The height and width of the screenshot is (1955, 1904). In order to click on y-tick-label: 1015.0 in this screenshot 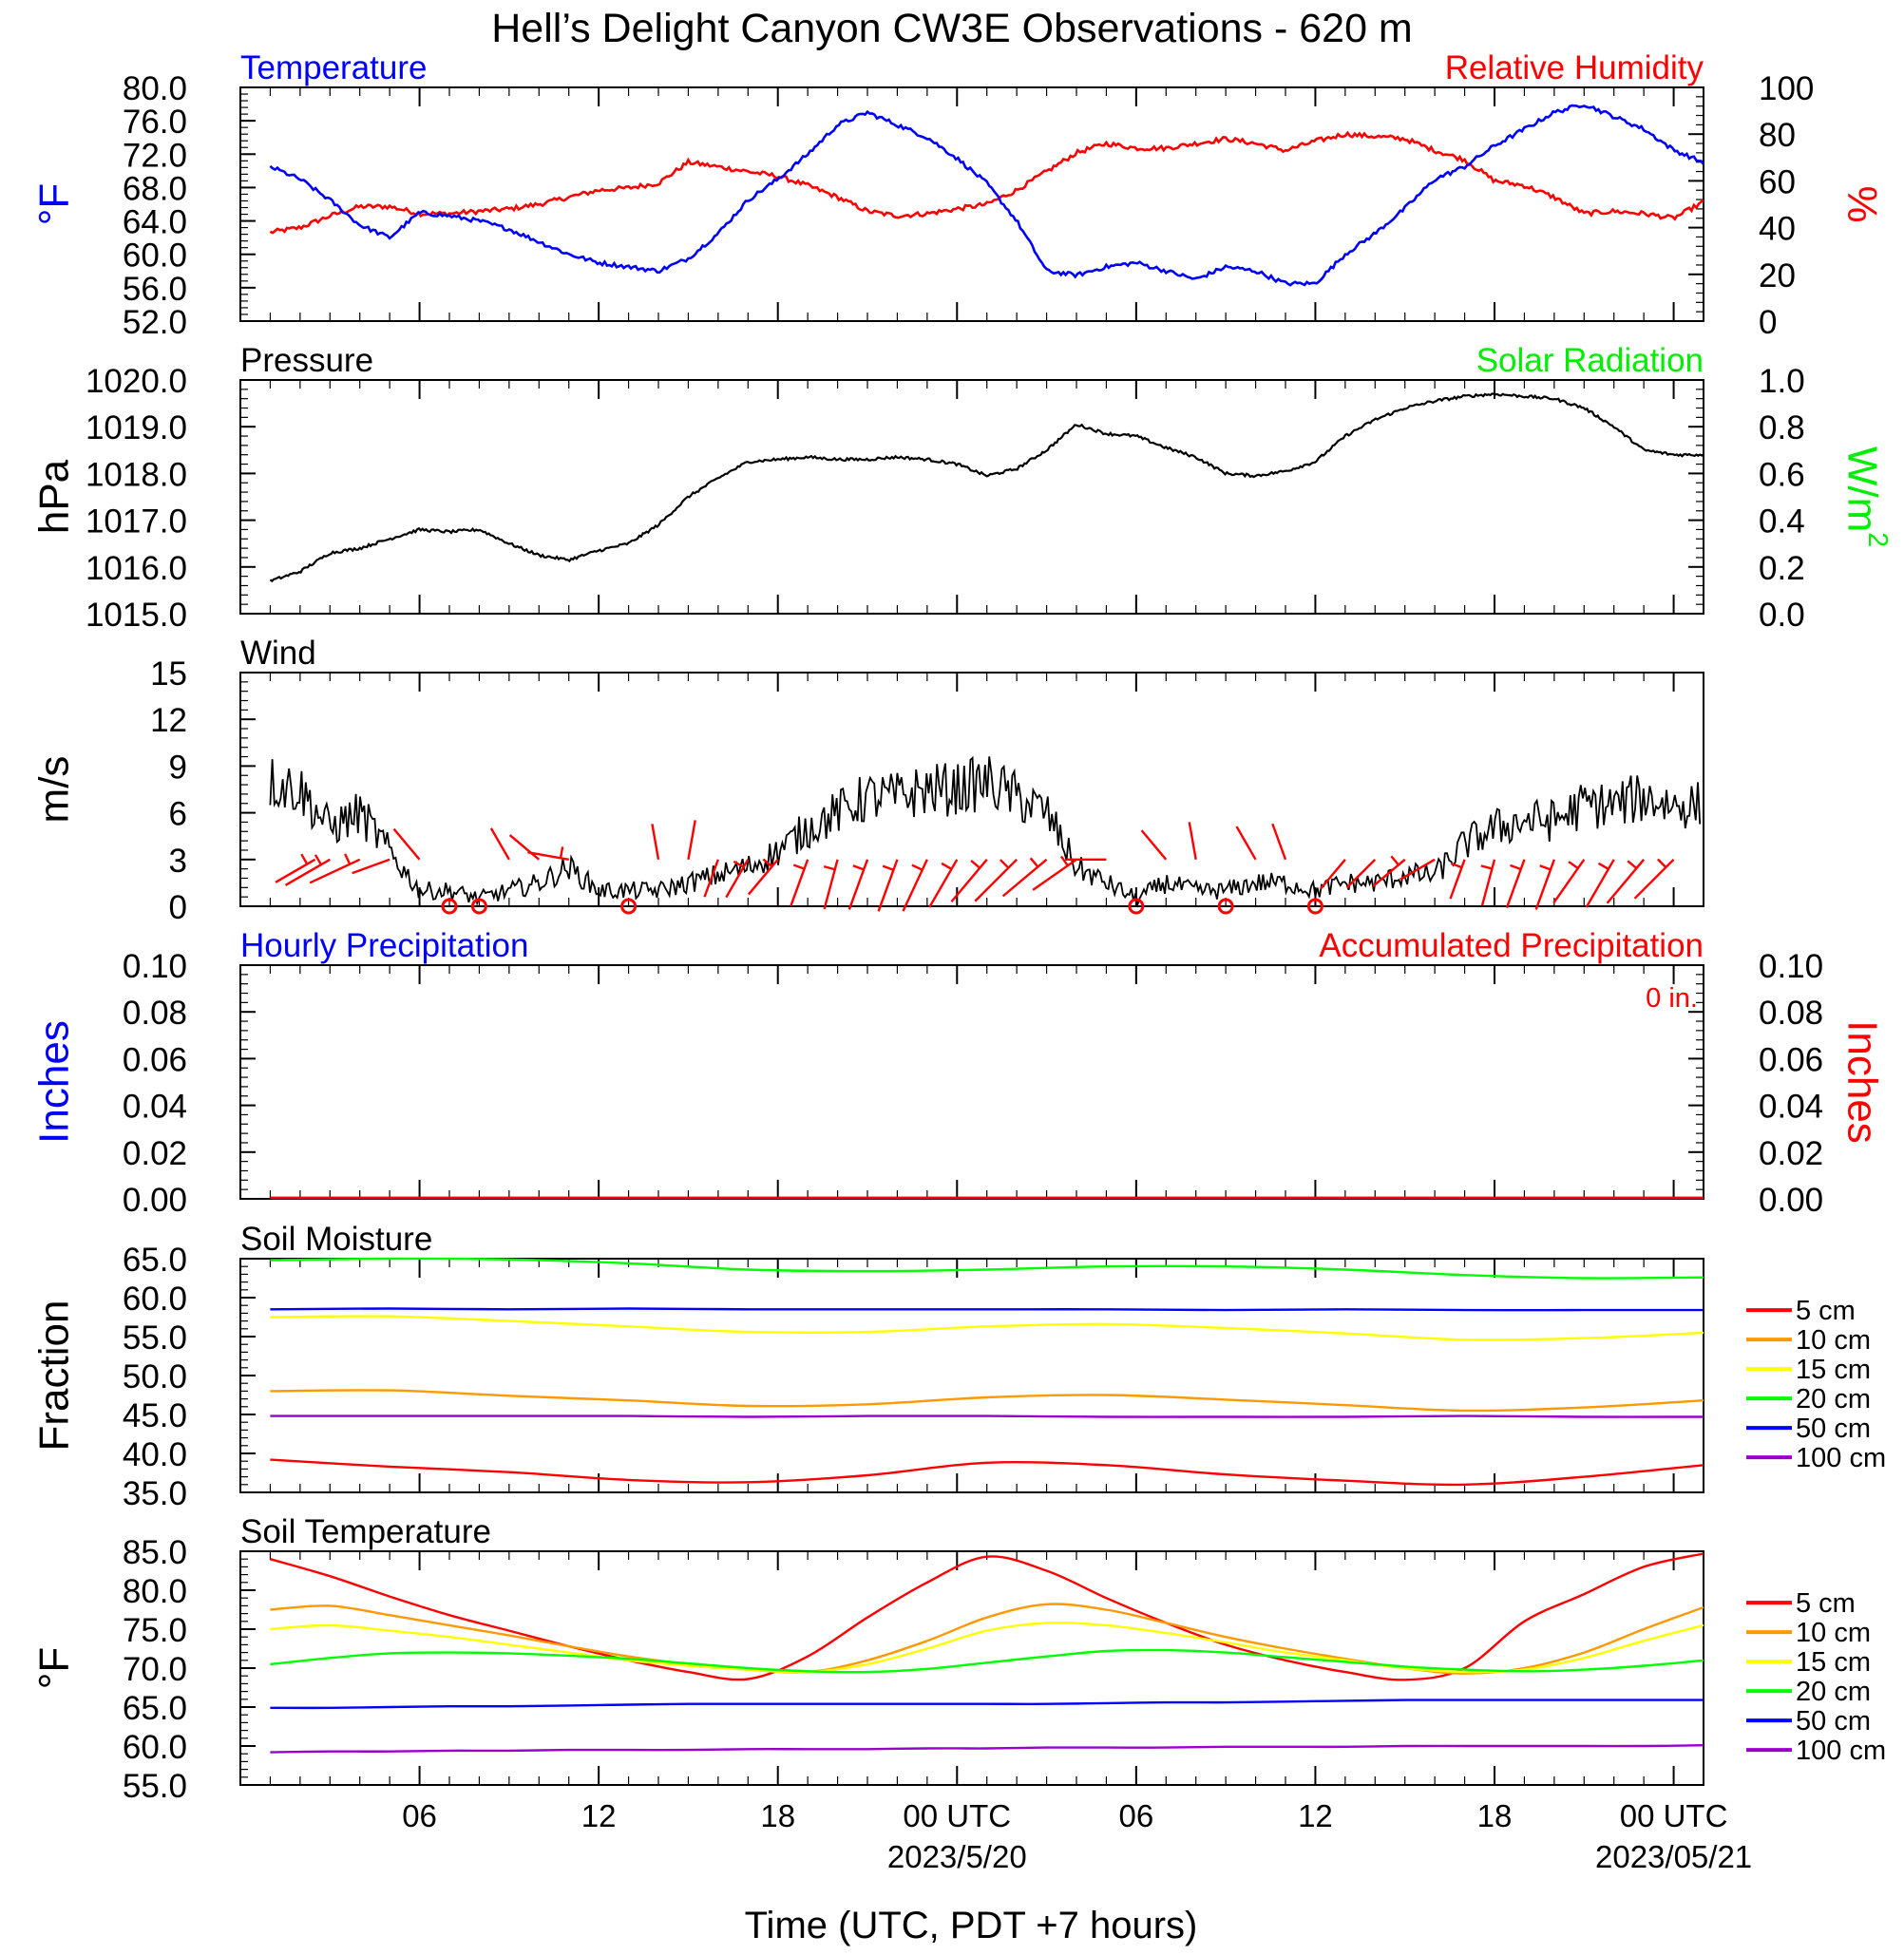, I will do `click(137, 615)`.